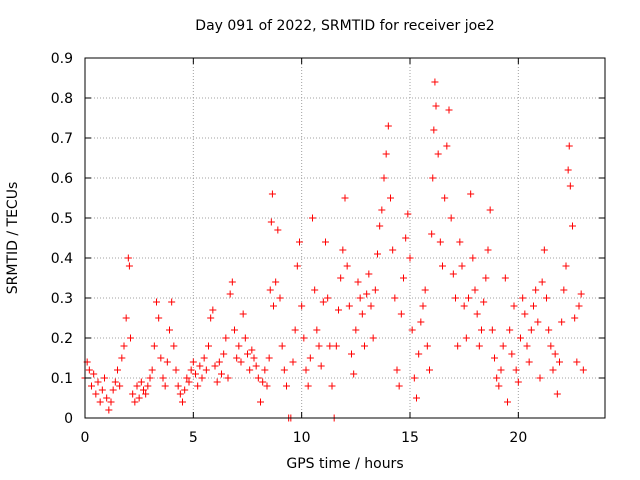  Describe the element at coordinates (302, 438) in the screenshot. I see `x-tick-label: 10` at that location.